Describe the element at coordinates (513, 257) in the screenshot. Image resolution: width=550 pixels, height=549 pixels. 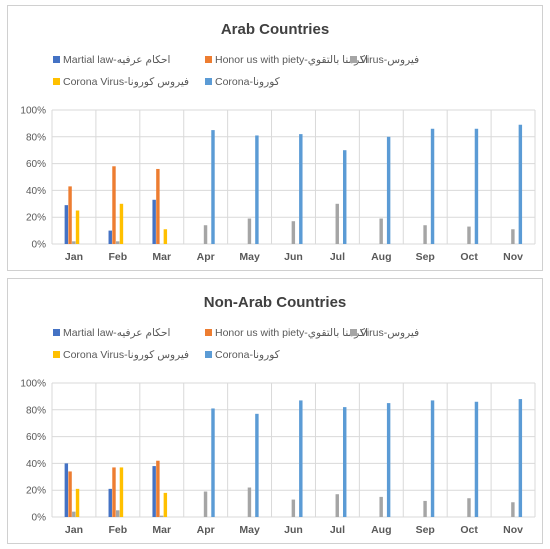
I see `x-tick-label: Nov` at that location.